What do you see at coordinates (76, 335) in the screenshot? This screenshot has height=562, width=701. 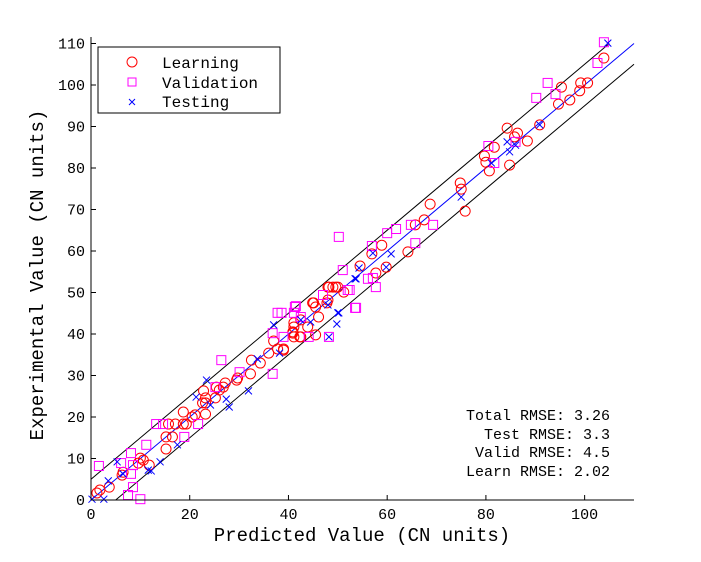 I see `y-tick-label: 40` at bounding box center [76, 335].